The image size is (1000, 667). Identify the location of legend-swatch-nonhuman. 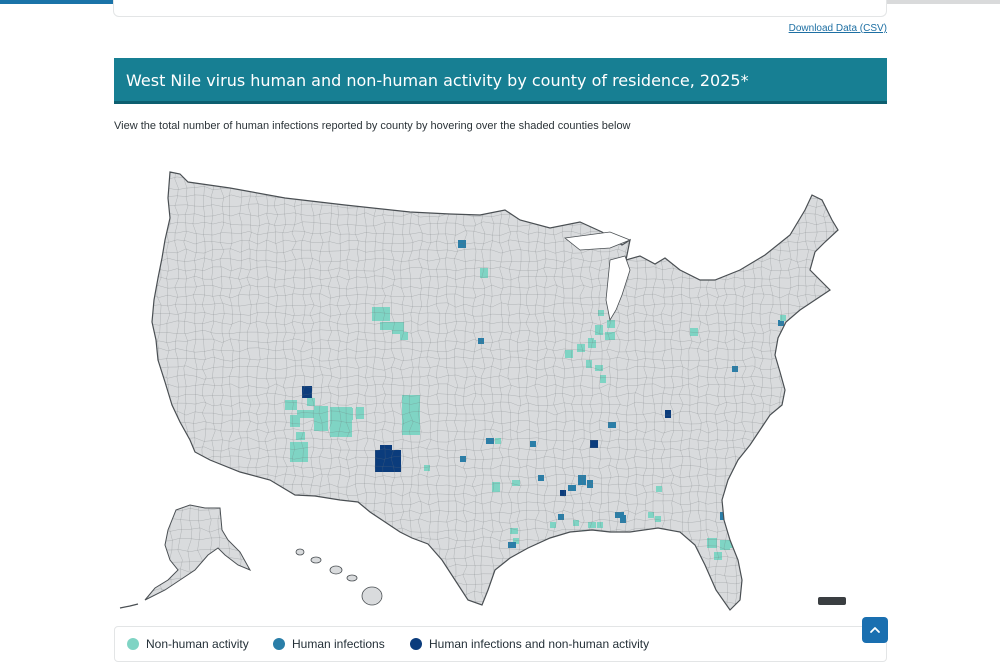
(133, 644).